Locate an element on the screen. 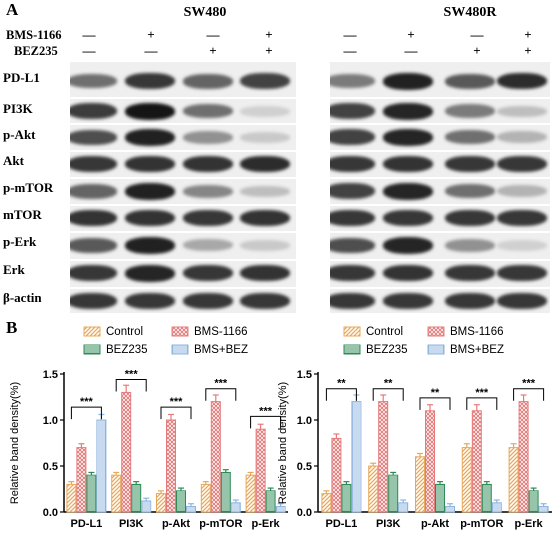 The width and height of the screenshot is (558, 538). x-tick-label: p-mTOR is located at coordinates (481, 524).